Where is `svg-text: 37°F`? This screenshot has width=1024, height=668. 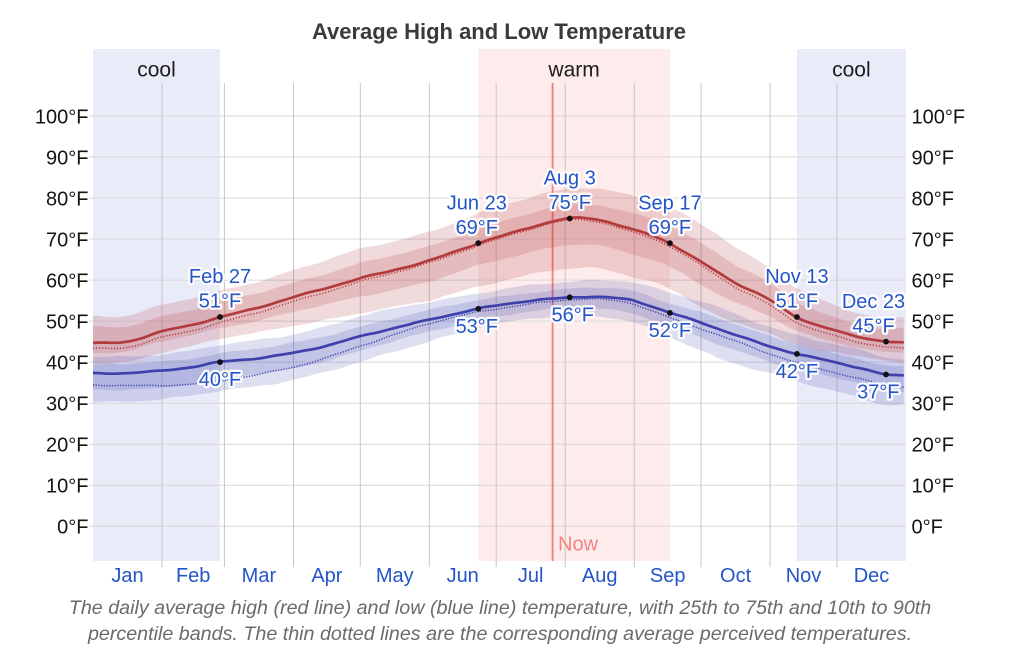 svg-text: 37°F is located at coordinates (878, 393).